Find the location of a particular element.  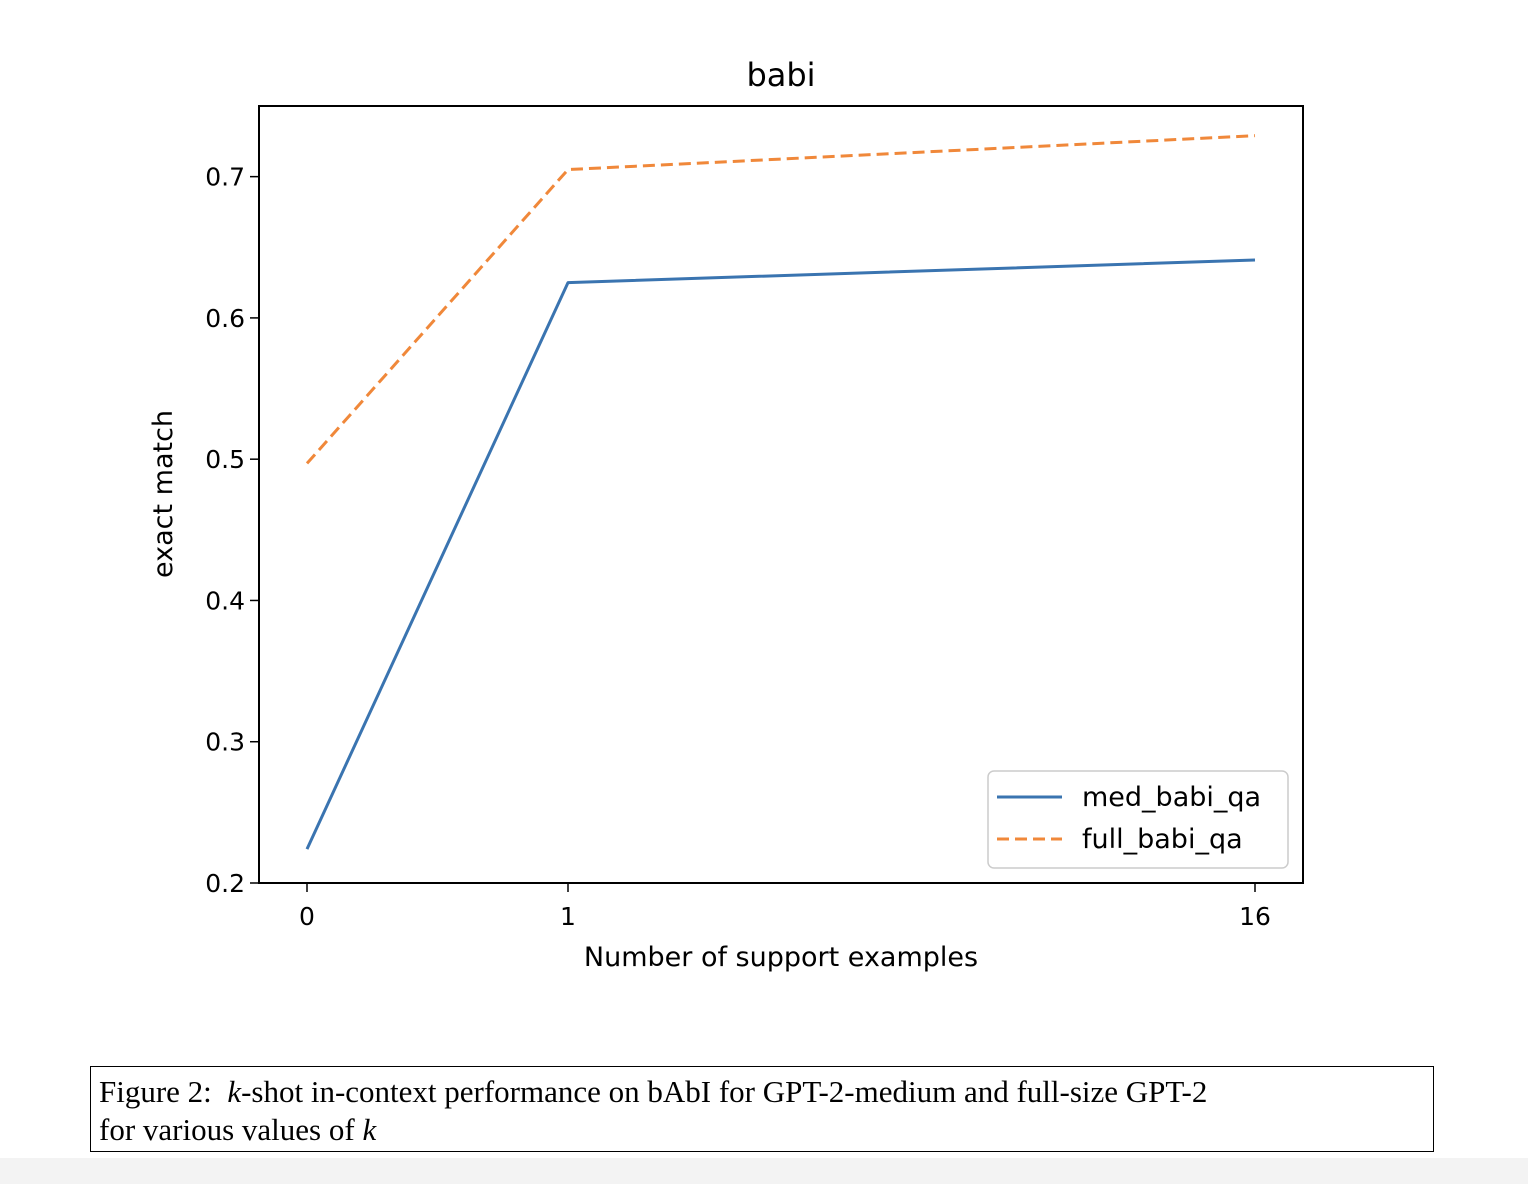

legend: med_babi_qa full_babi_qa is located at coordinates (1138, 819).